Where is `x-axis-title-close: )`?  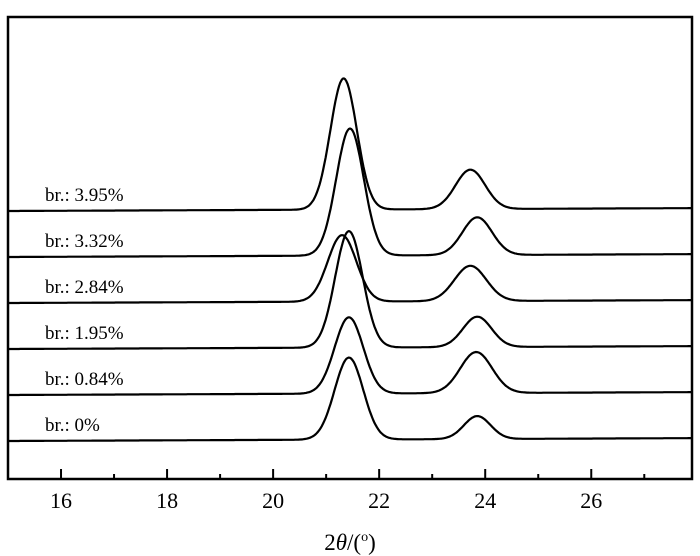
x-axis-title-close: ) is located at coordinates (372, 542).